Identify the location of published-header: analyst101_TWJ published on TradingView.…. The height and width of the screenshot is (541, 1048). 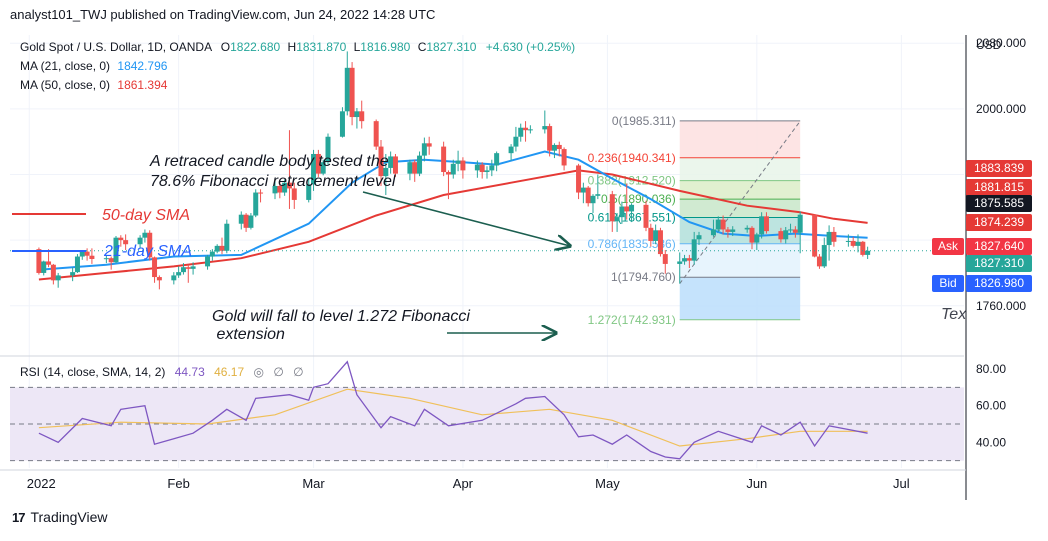
(223, 14).